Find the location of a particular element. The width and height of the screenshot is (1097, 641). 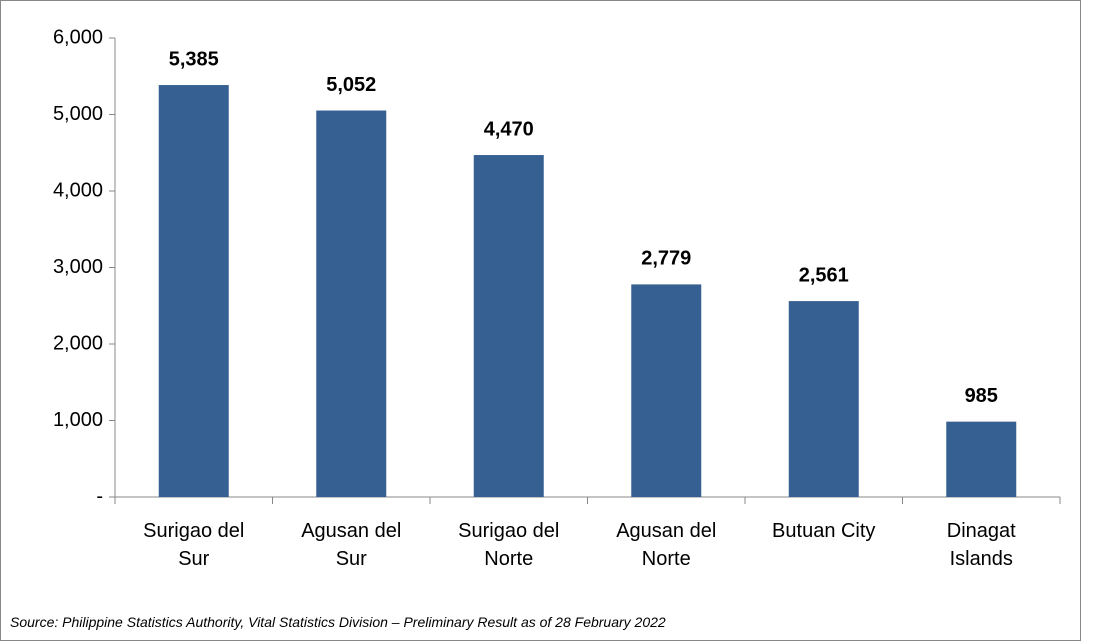

data-label: 2,779 is located at coordinates (666, 259).